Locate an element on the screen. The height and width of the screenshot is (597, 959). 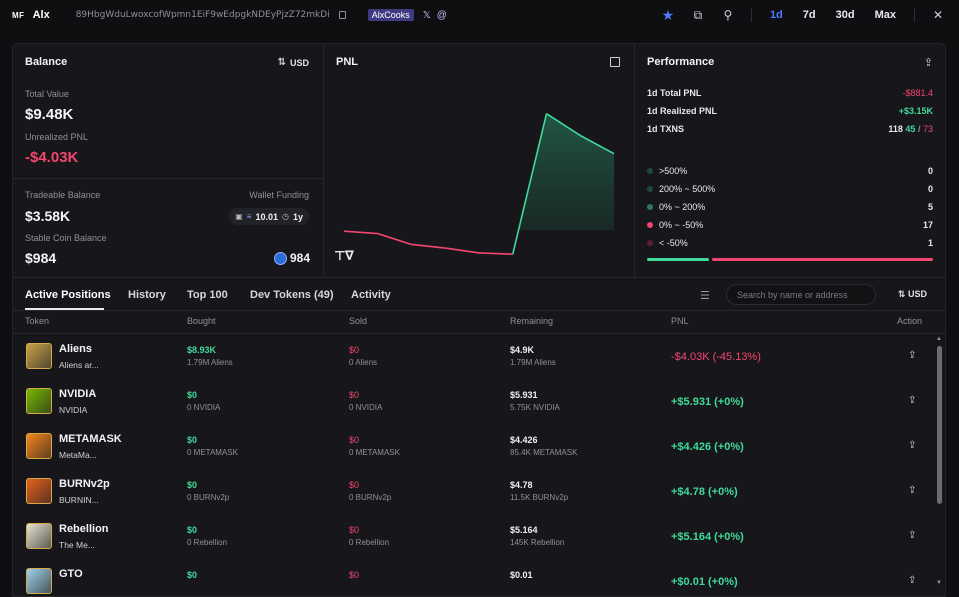
timeframe-30d: 30d is located at coordinates (845, 15).